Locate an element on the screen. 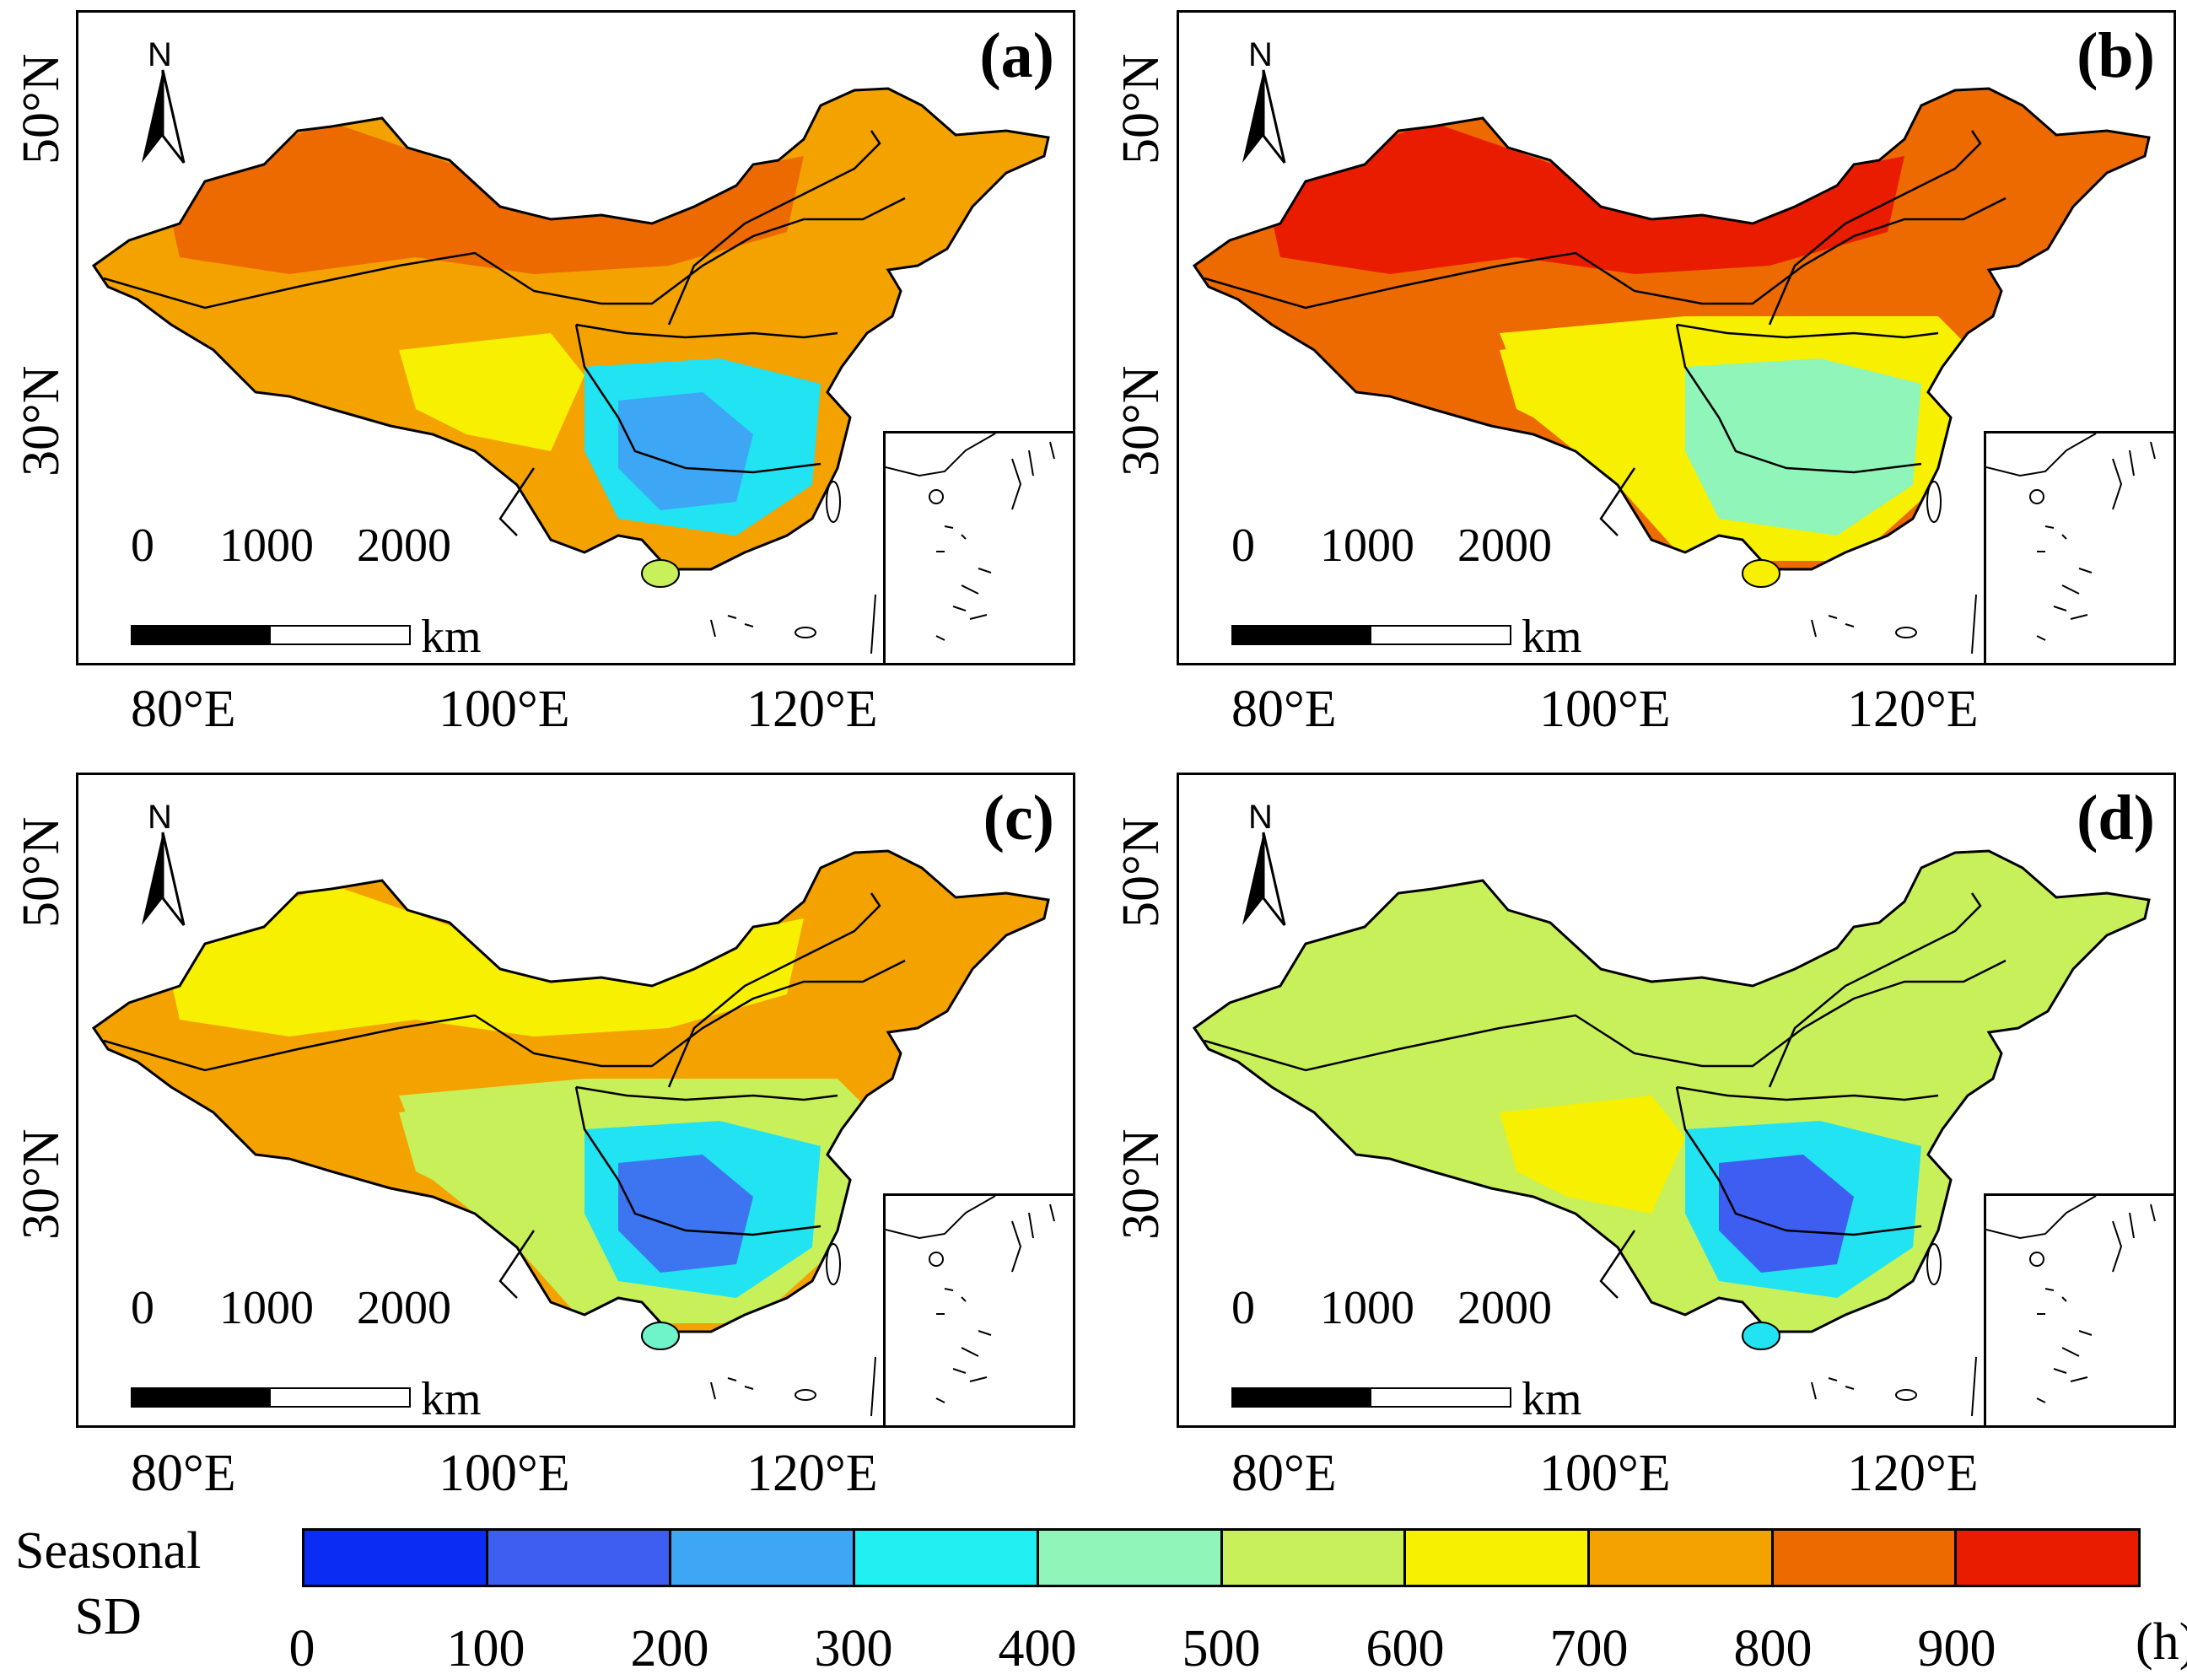  x-tick-100e-b: 100°E is located at coordinates (1605, 710).